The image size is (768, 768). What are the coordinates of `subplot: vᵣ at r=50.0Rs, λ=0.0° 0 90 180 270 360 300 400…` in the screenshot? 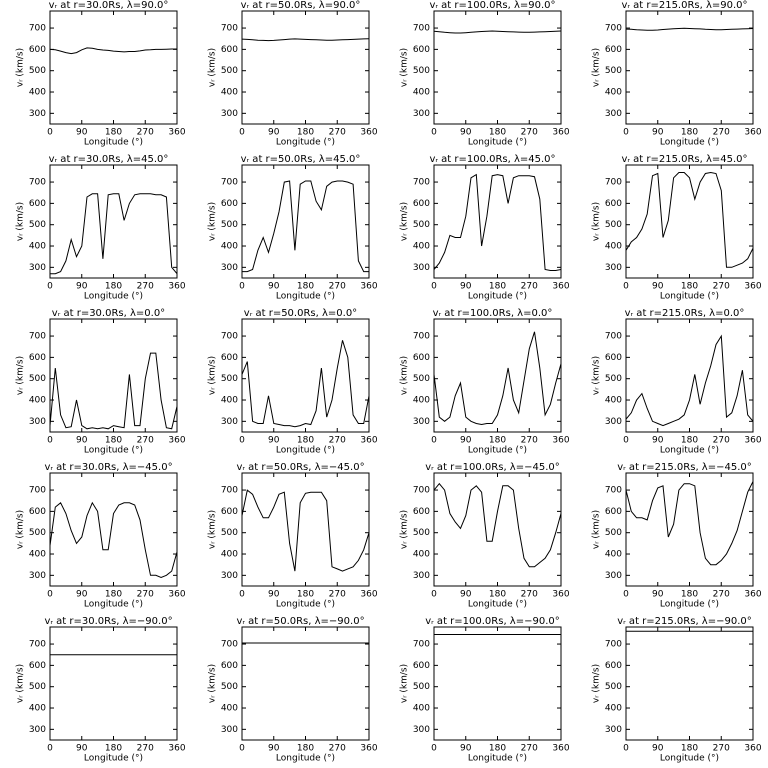 It's located at (293, 382).